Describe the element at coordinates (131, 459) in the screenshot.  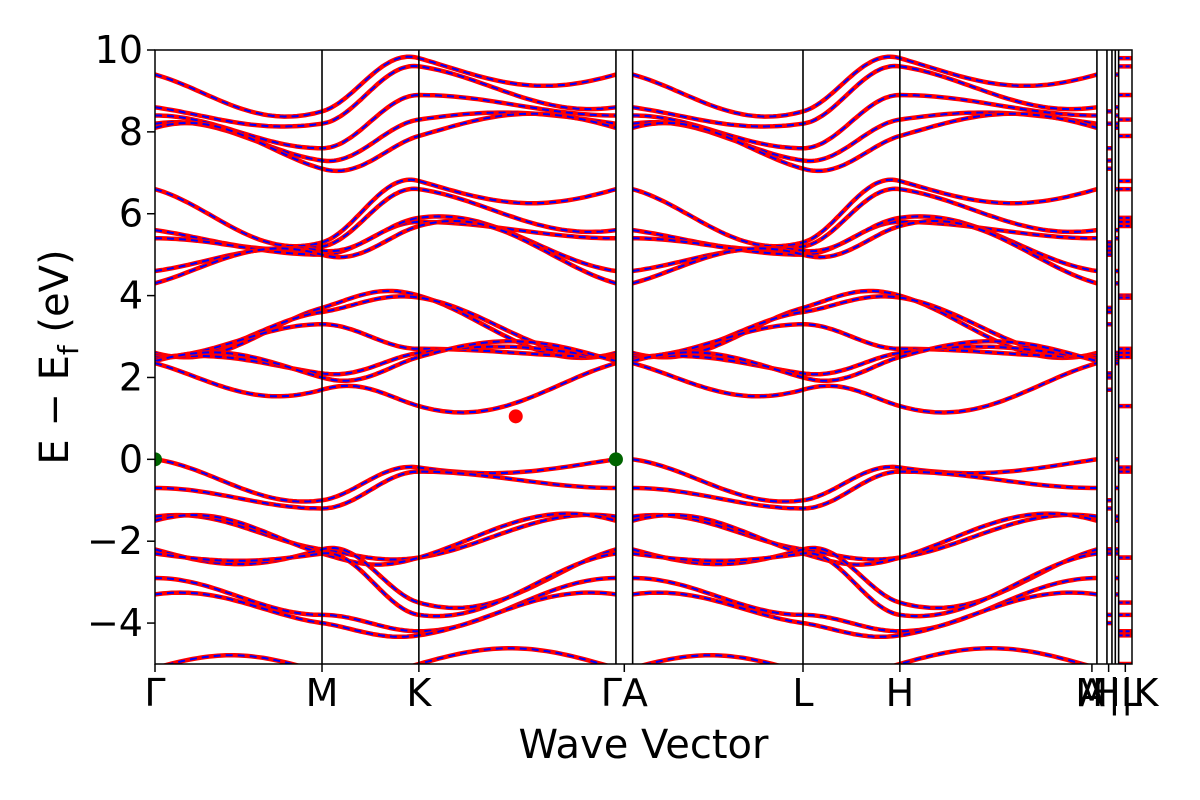
I see `y-tick-label: 0` at that location.